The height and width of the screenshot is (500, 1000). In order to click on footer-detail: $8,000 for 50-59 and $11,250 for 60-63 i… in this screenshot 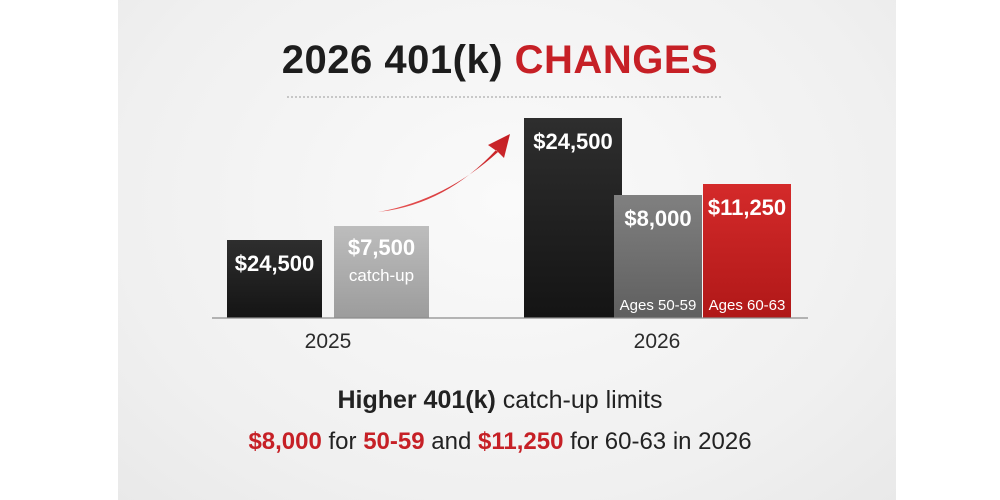, I will do `click(500, 442)`.